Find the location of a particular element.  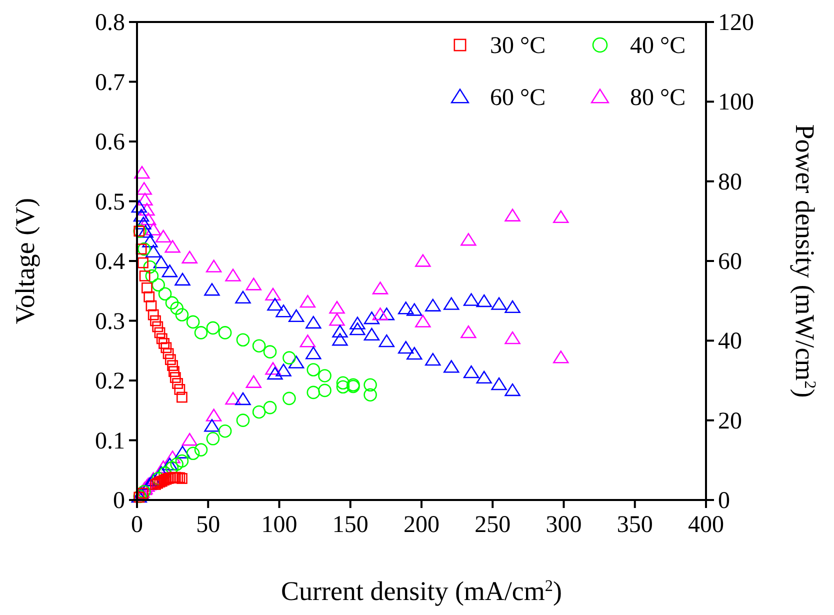

y-tick-label: 0.3 is located at coordinates (110, 321).